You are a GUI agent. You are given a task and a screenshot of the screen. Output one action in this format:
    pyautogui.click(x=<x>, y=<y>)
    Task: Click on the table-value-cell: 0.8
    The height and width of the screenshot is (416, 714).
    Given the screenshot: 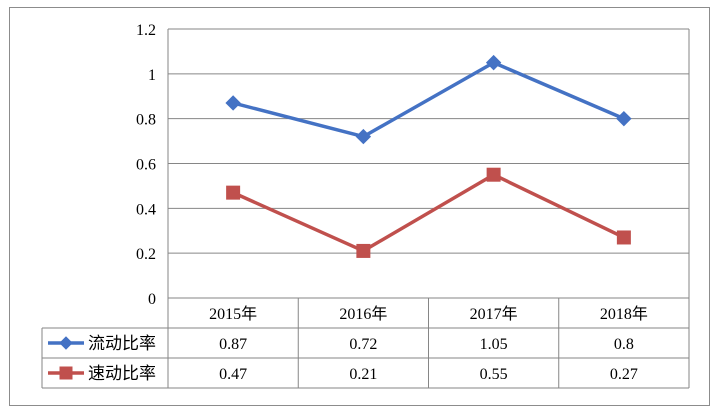 What is the action you would take?
    pyautogui.click(x=624, y=344)
    